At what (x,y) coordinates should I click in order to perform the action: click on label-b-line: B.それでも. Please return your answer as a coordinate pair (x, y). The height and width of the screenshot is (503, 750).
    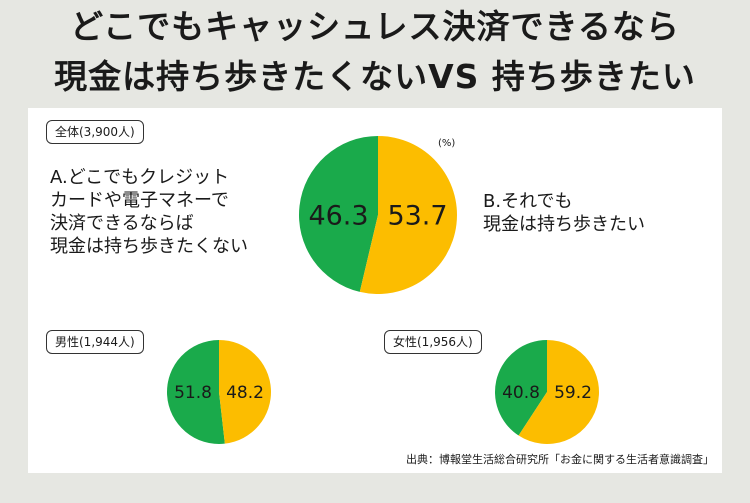
    Looking at the image, I should click on (528, 201).